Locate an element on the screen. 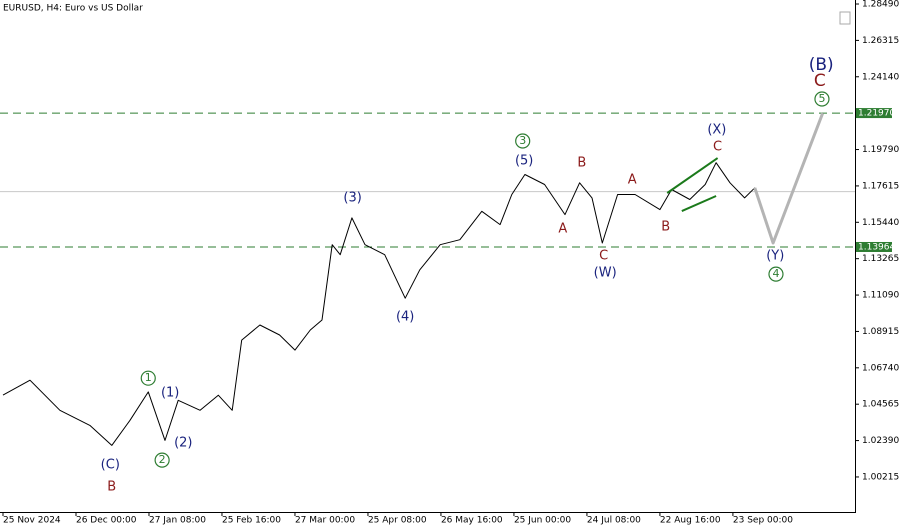 The height and width of the screenshot is (527, 900). y-tick-label: 1.00215 is located at coordinates (880, 477).